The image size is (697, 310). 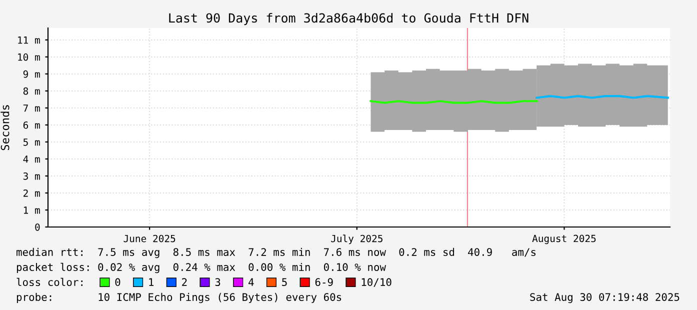 What do you see at coordinates (32, 193) in the screenshot?
I see `y-tick-label: 2 m` at bounding box center [32, 193].